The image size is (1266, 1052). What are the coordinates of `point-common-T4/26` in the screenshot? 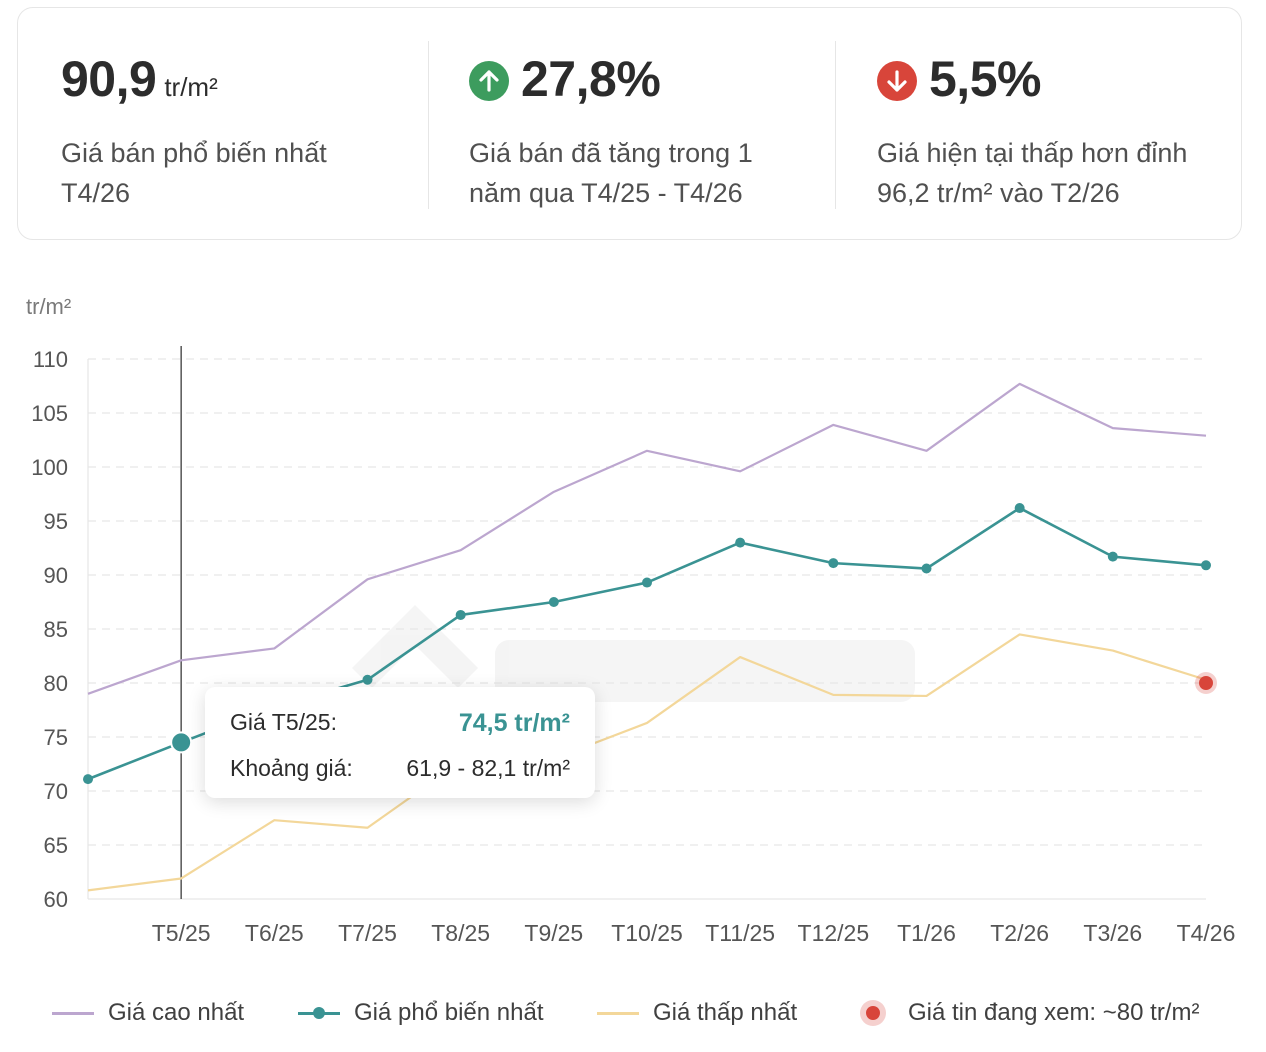 It's located at (1206, 565).